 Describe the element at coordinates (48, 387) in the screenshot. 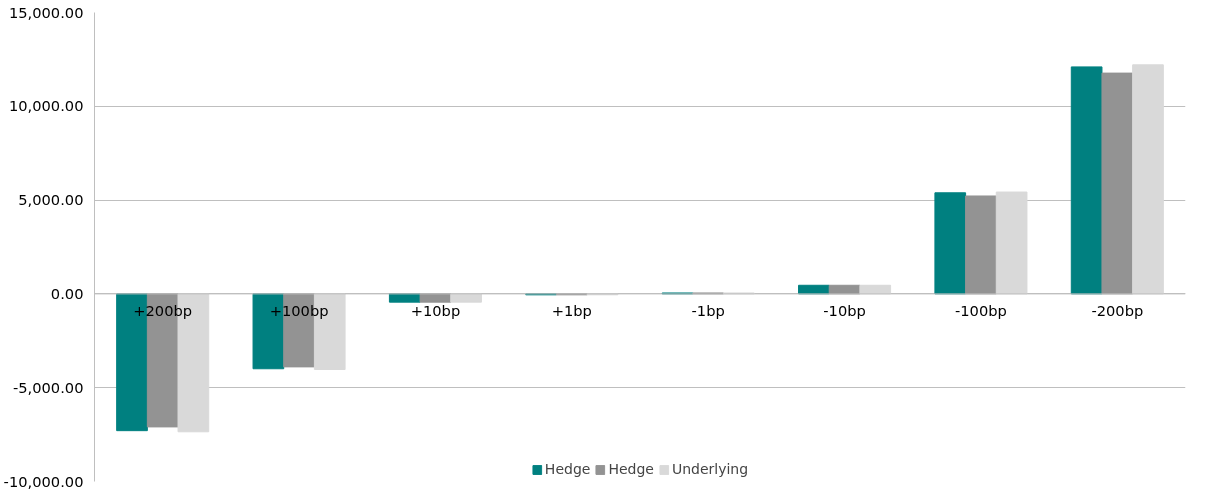

I see `y-tick-label: -5,000.00` at that location.